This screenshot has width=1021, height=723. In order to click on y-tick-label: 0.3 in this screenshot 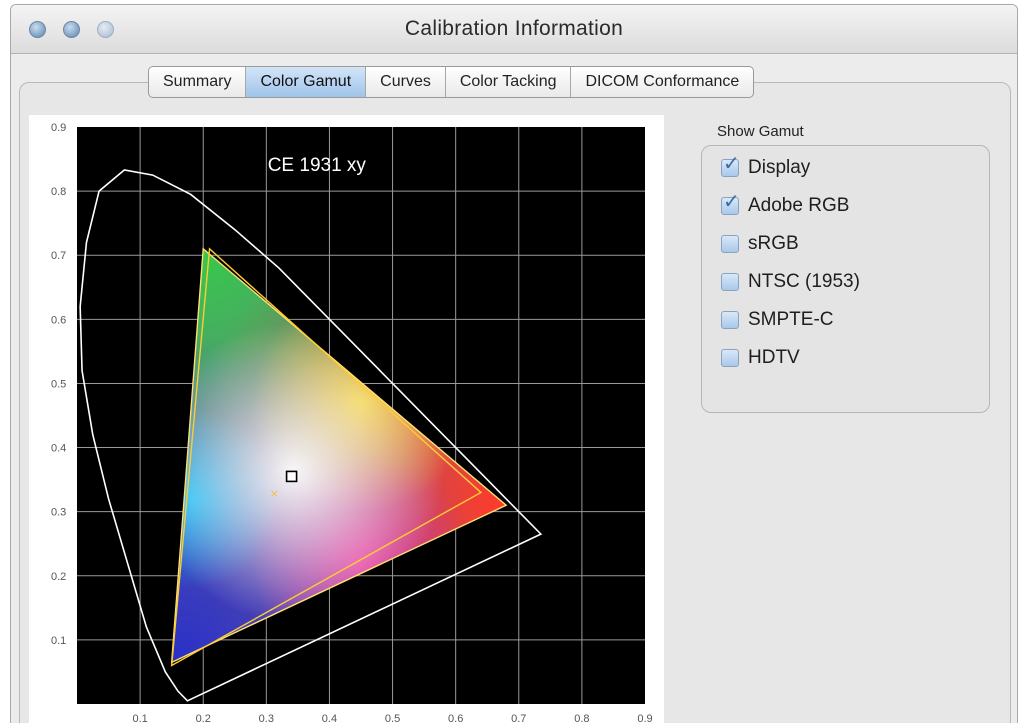, I will do `click(58, 513)`.